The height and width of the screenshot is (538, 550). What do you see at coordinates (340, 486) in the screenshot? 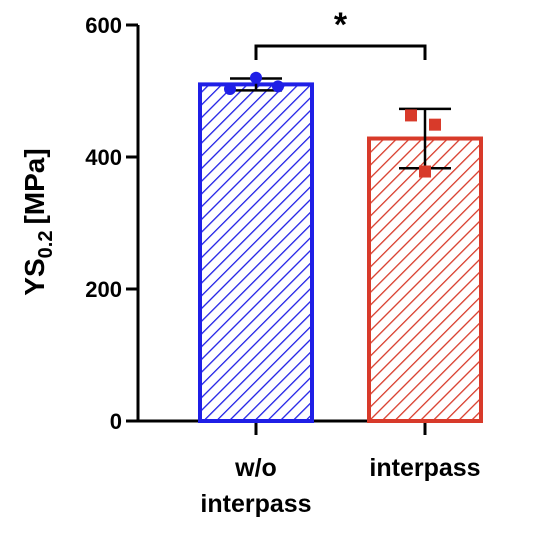
I see `x-tick-labels: w/o interpass interpass` at bounding box center [340, 486].